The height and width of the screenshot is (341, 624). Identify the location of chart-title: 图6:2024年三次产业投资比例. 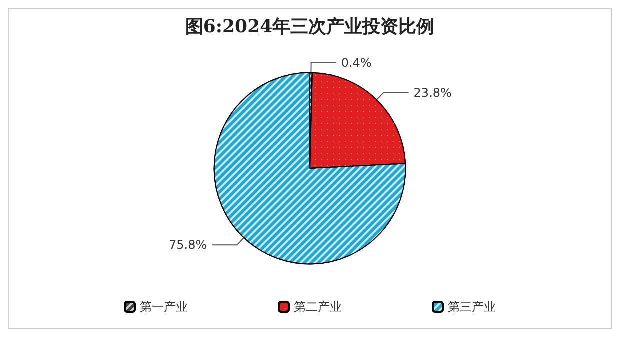
(310, 27).